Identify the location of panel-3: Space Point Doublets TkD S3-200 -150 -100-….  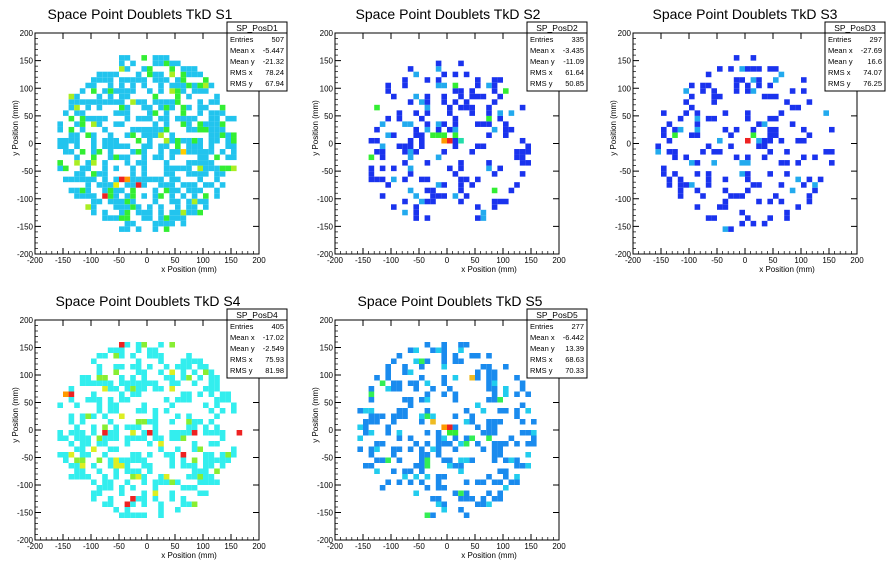
(747, 140).